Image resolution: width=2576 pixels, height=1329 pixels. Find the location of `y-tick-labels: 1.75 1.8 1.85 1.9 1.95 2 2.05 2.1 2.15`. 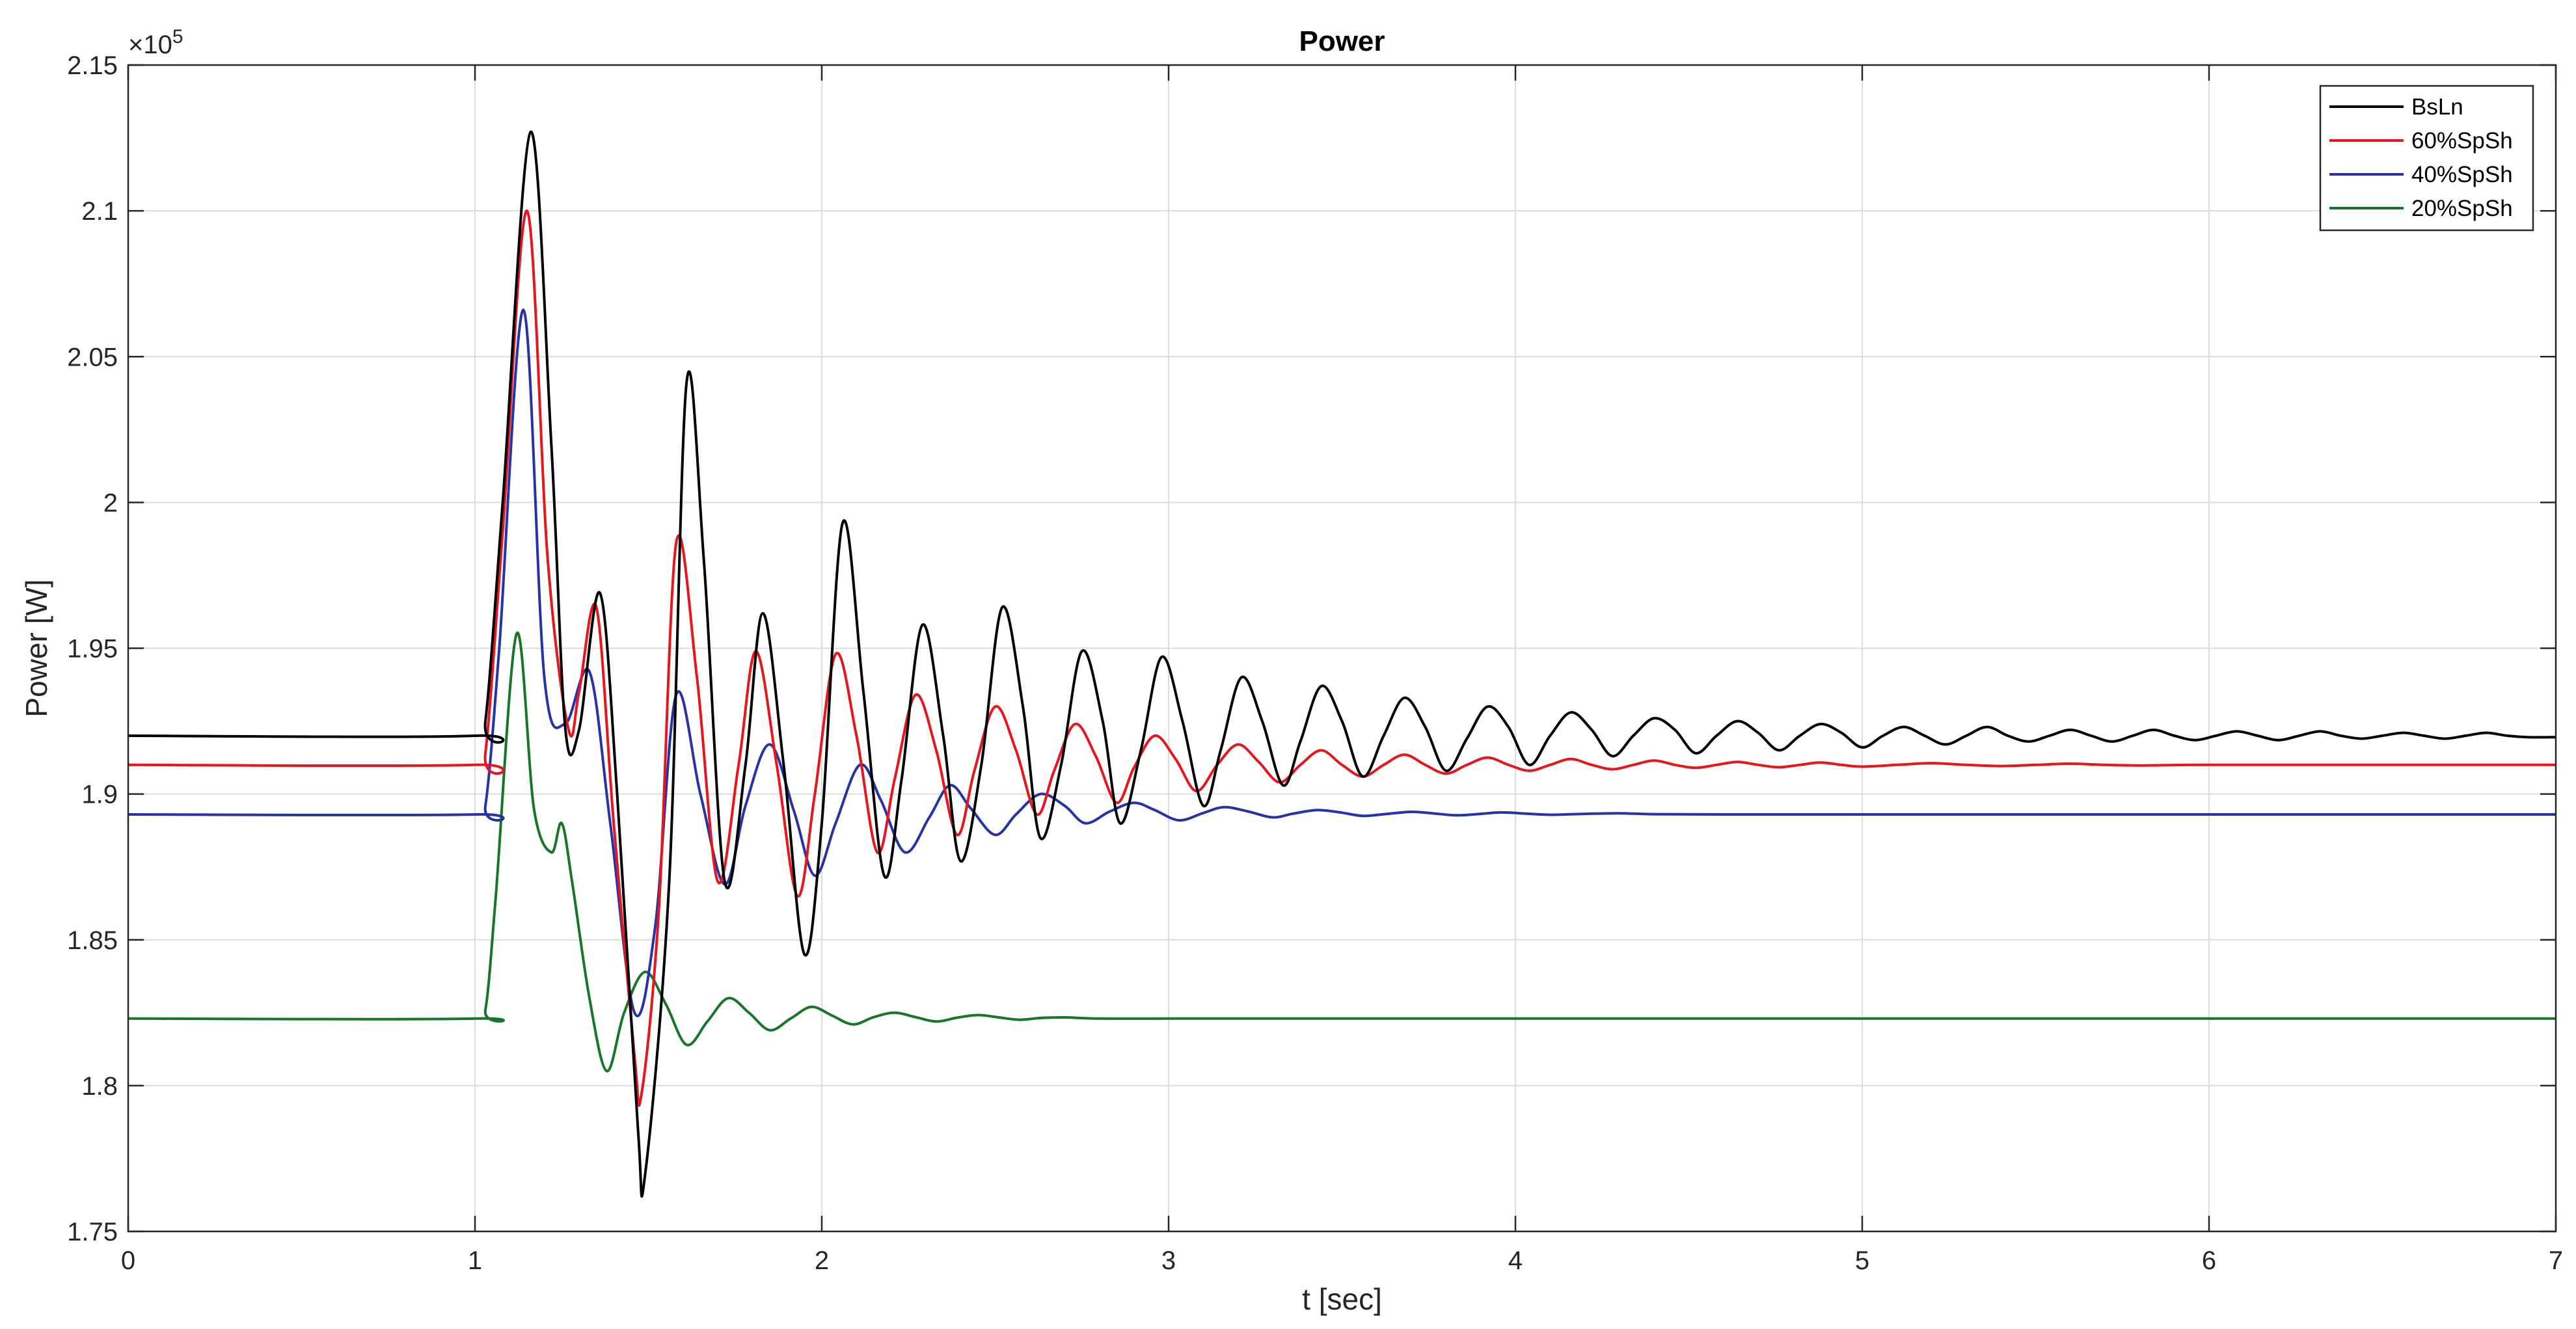

y-tick-labels: 1.75 1.8 1.85 1.9 1.95 2 2.05 2.1 2.15 is located at coordinates (93, 648).